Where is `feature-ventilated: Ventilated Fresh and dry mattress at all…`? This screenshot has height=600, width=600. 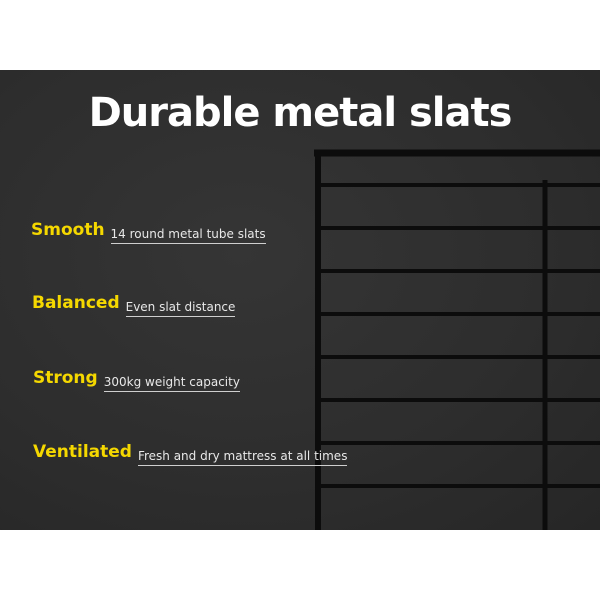
feature-ventilated: Ventilated Fresh and dry mattress at all… is located at coordinates (190, 454).